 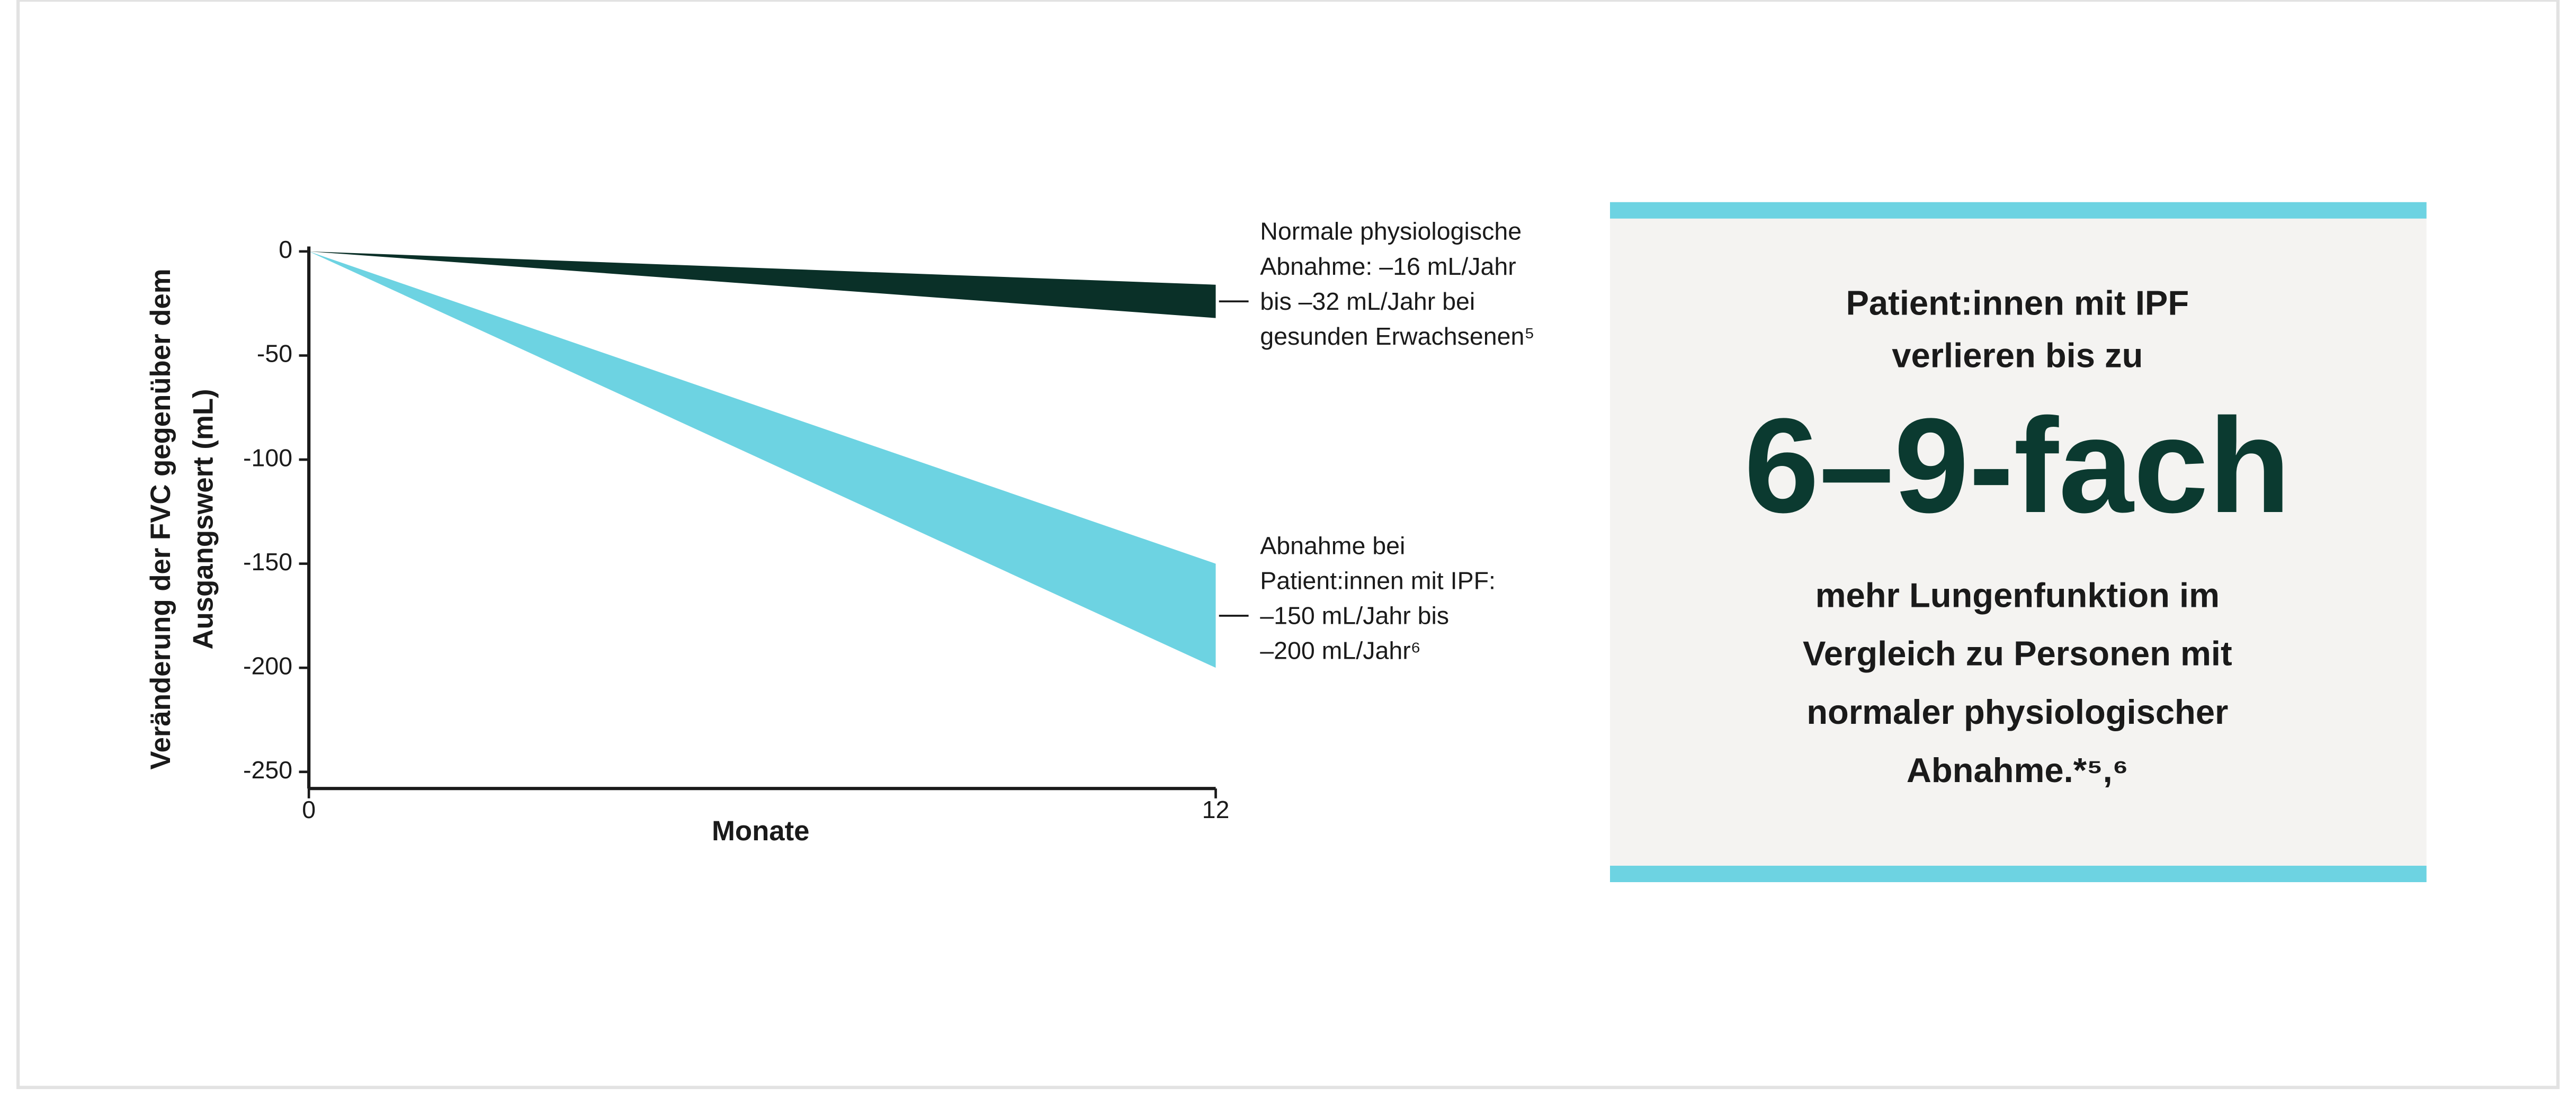 I want to click on y-axis-label-line: Veränderung der FVC gegenüber dem, so click(x=160, y=518).